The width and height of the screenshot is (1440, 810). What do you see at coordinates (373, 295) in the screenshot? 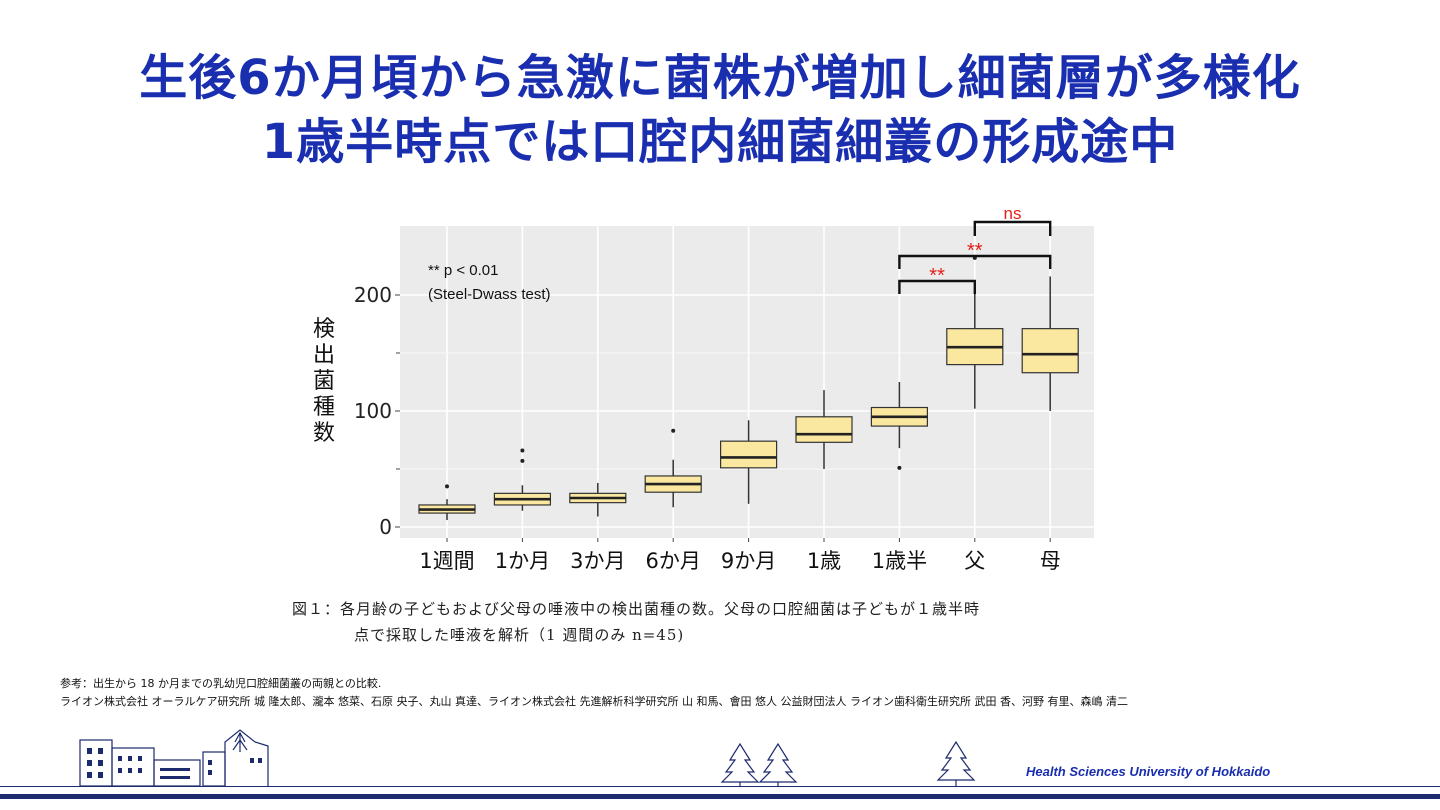
I see `y-tick-label: 200` at bounding box center [373, 295].